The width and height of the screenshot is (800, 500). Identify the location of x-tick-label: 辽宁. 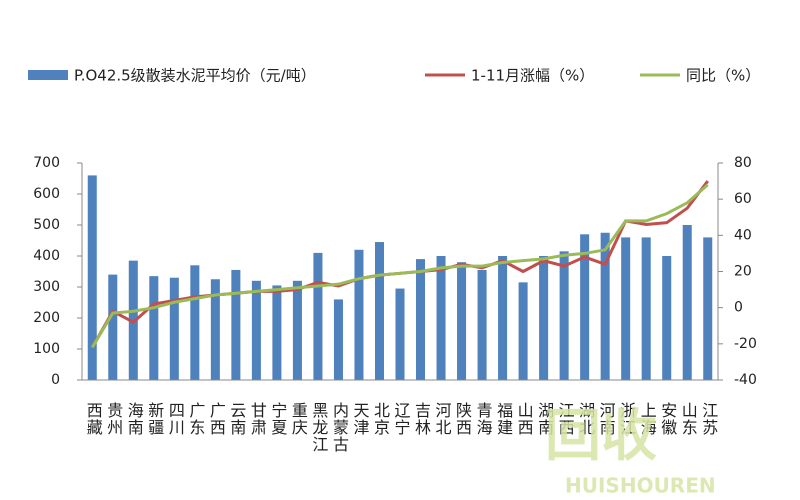
(401, 419).